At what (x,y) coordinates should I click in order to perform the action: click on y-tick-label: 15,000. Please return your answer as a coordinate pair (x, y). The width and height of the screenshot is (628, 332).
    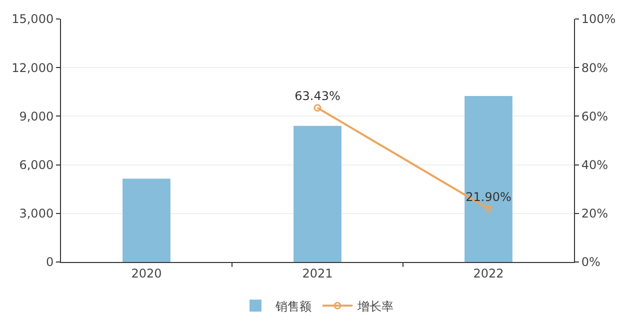
    Looking at the image, I should click on (33, 19).